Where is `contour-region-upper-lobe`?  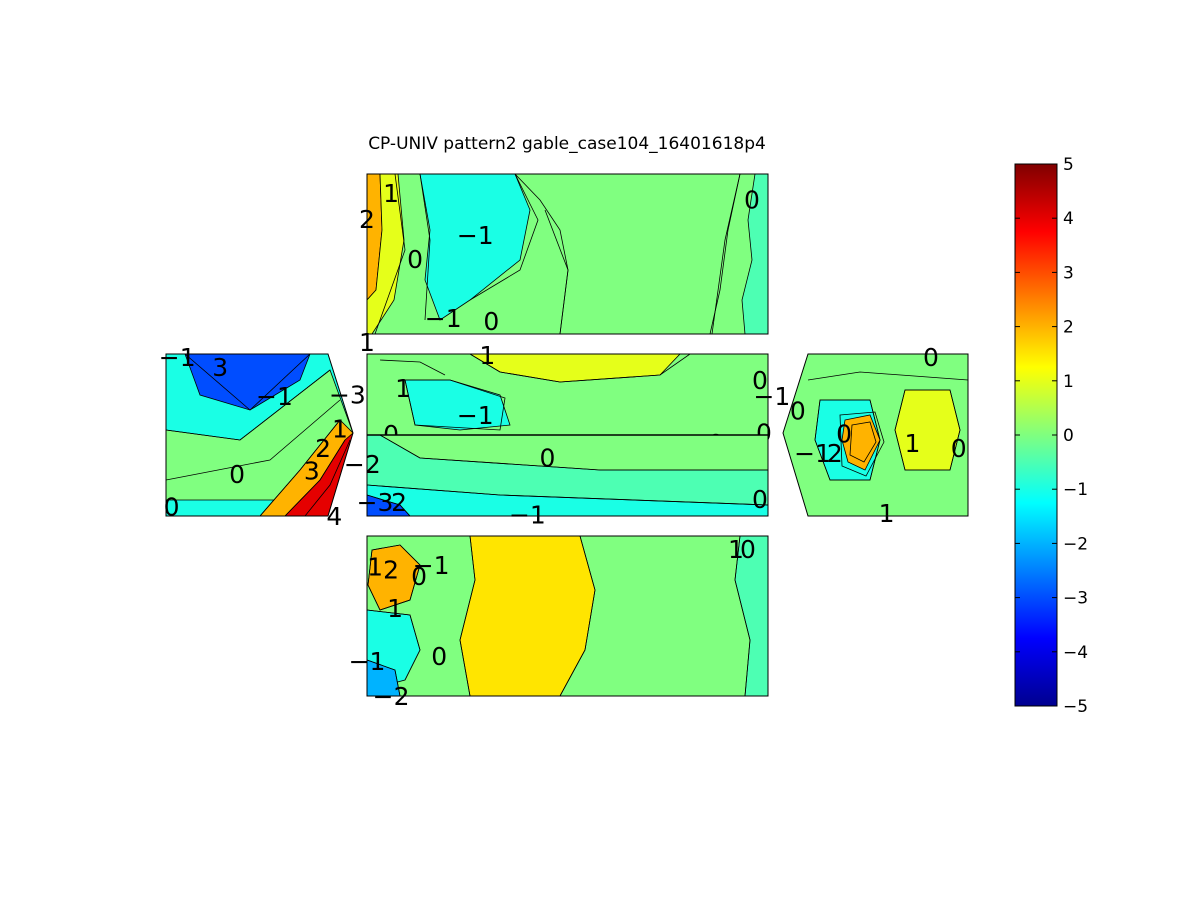
contour-region-upper-lobe is located at coordinates (247, 382).